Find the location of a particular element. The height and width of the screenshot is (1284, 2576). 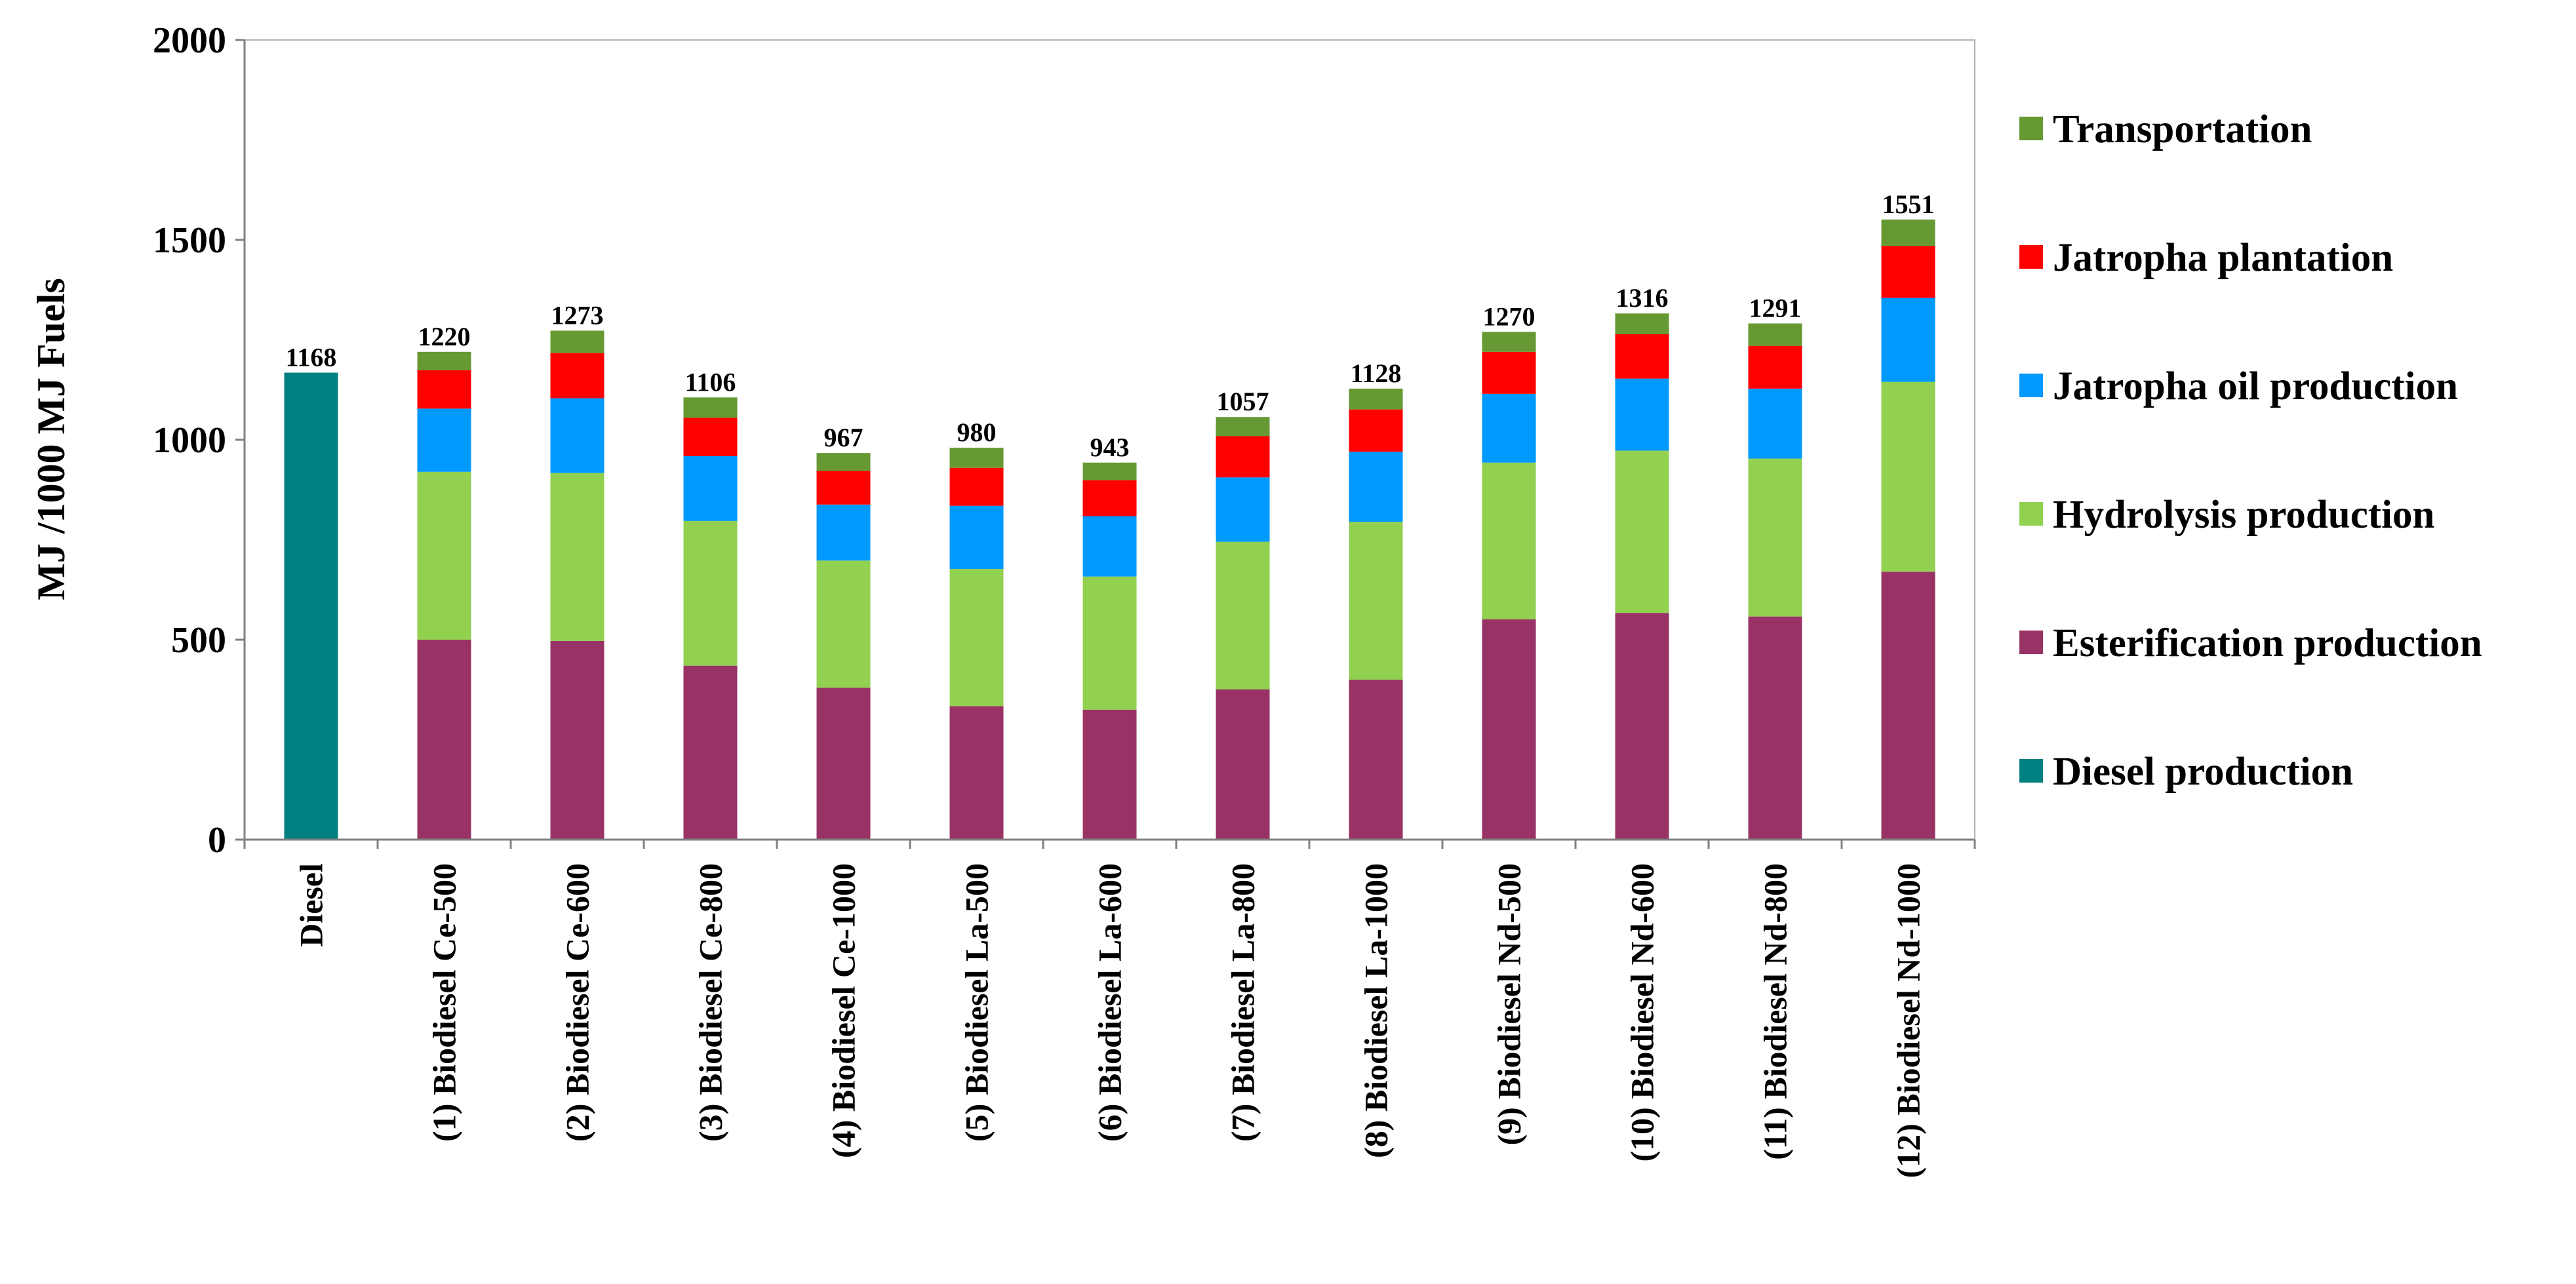

total-data-label: 1106 is located at coordinates (710, 382).